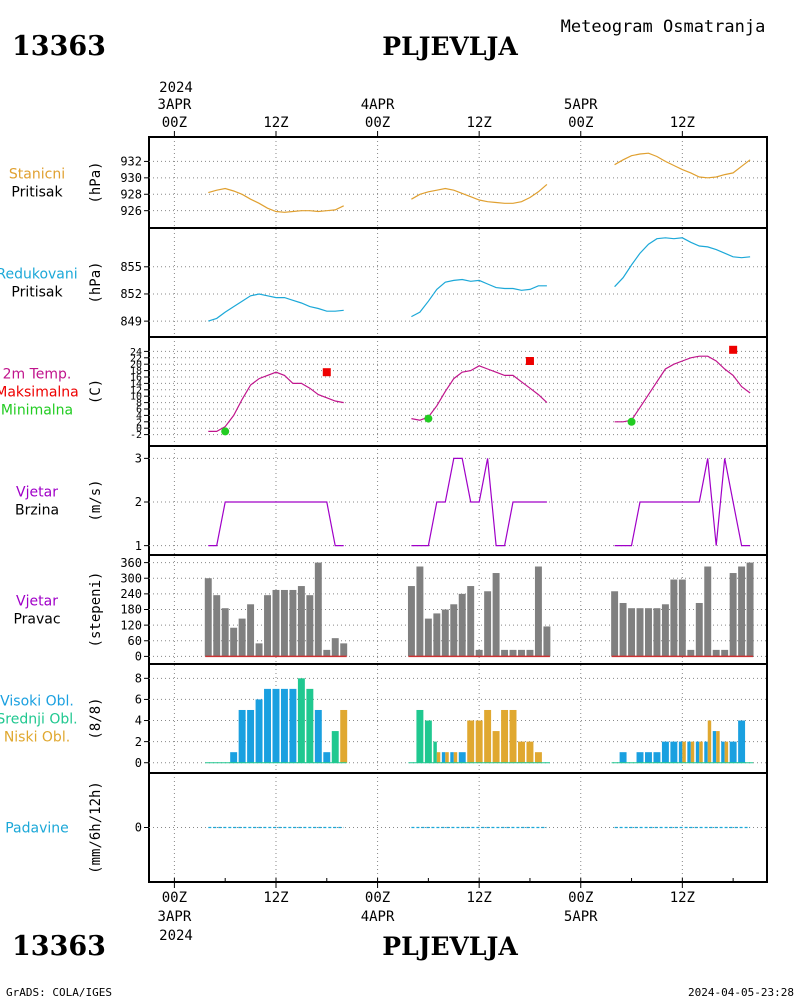  Describe the element at coordinates (580, 123) in the screenshot. I see `top-hour-label-4: 00Z` at that location.